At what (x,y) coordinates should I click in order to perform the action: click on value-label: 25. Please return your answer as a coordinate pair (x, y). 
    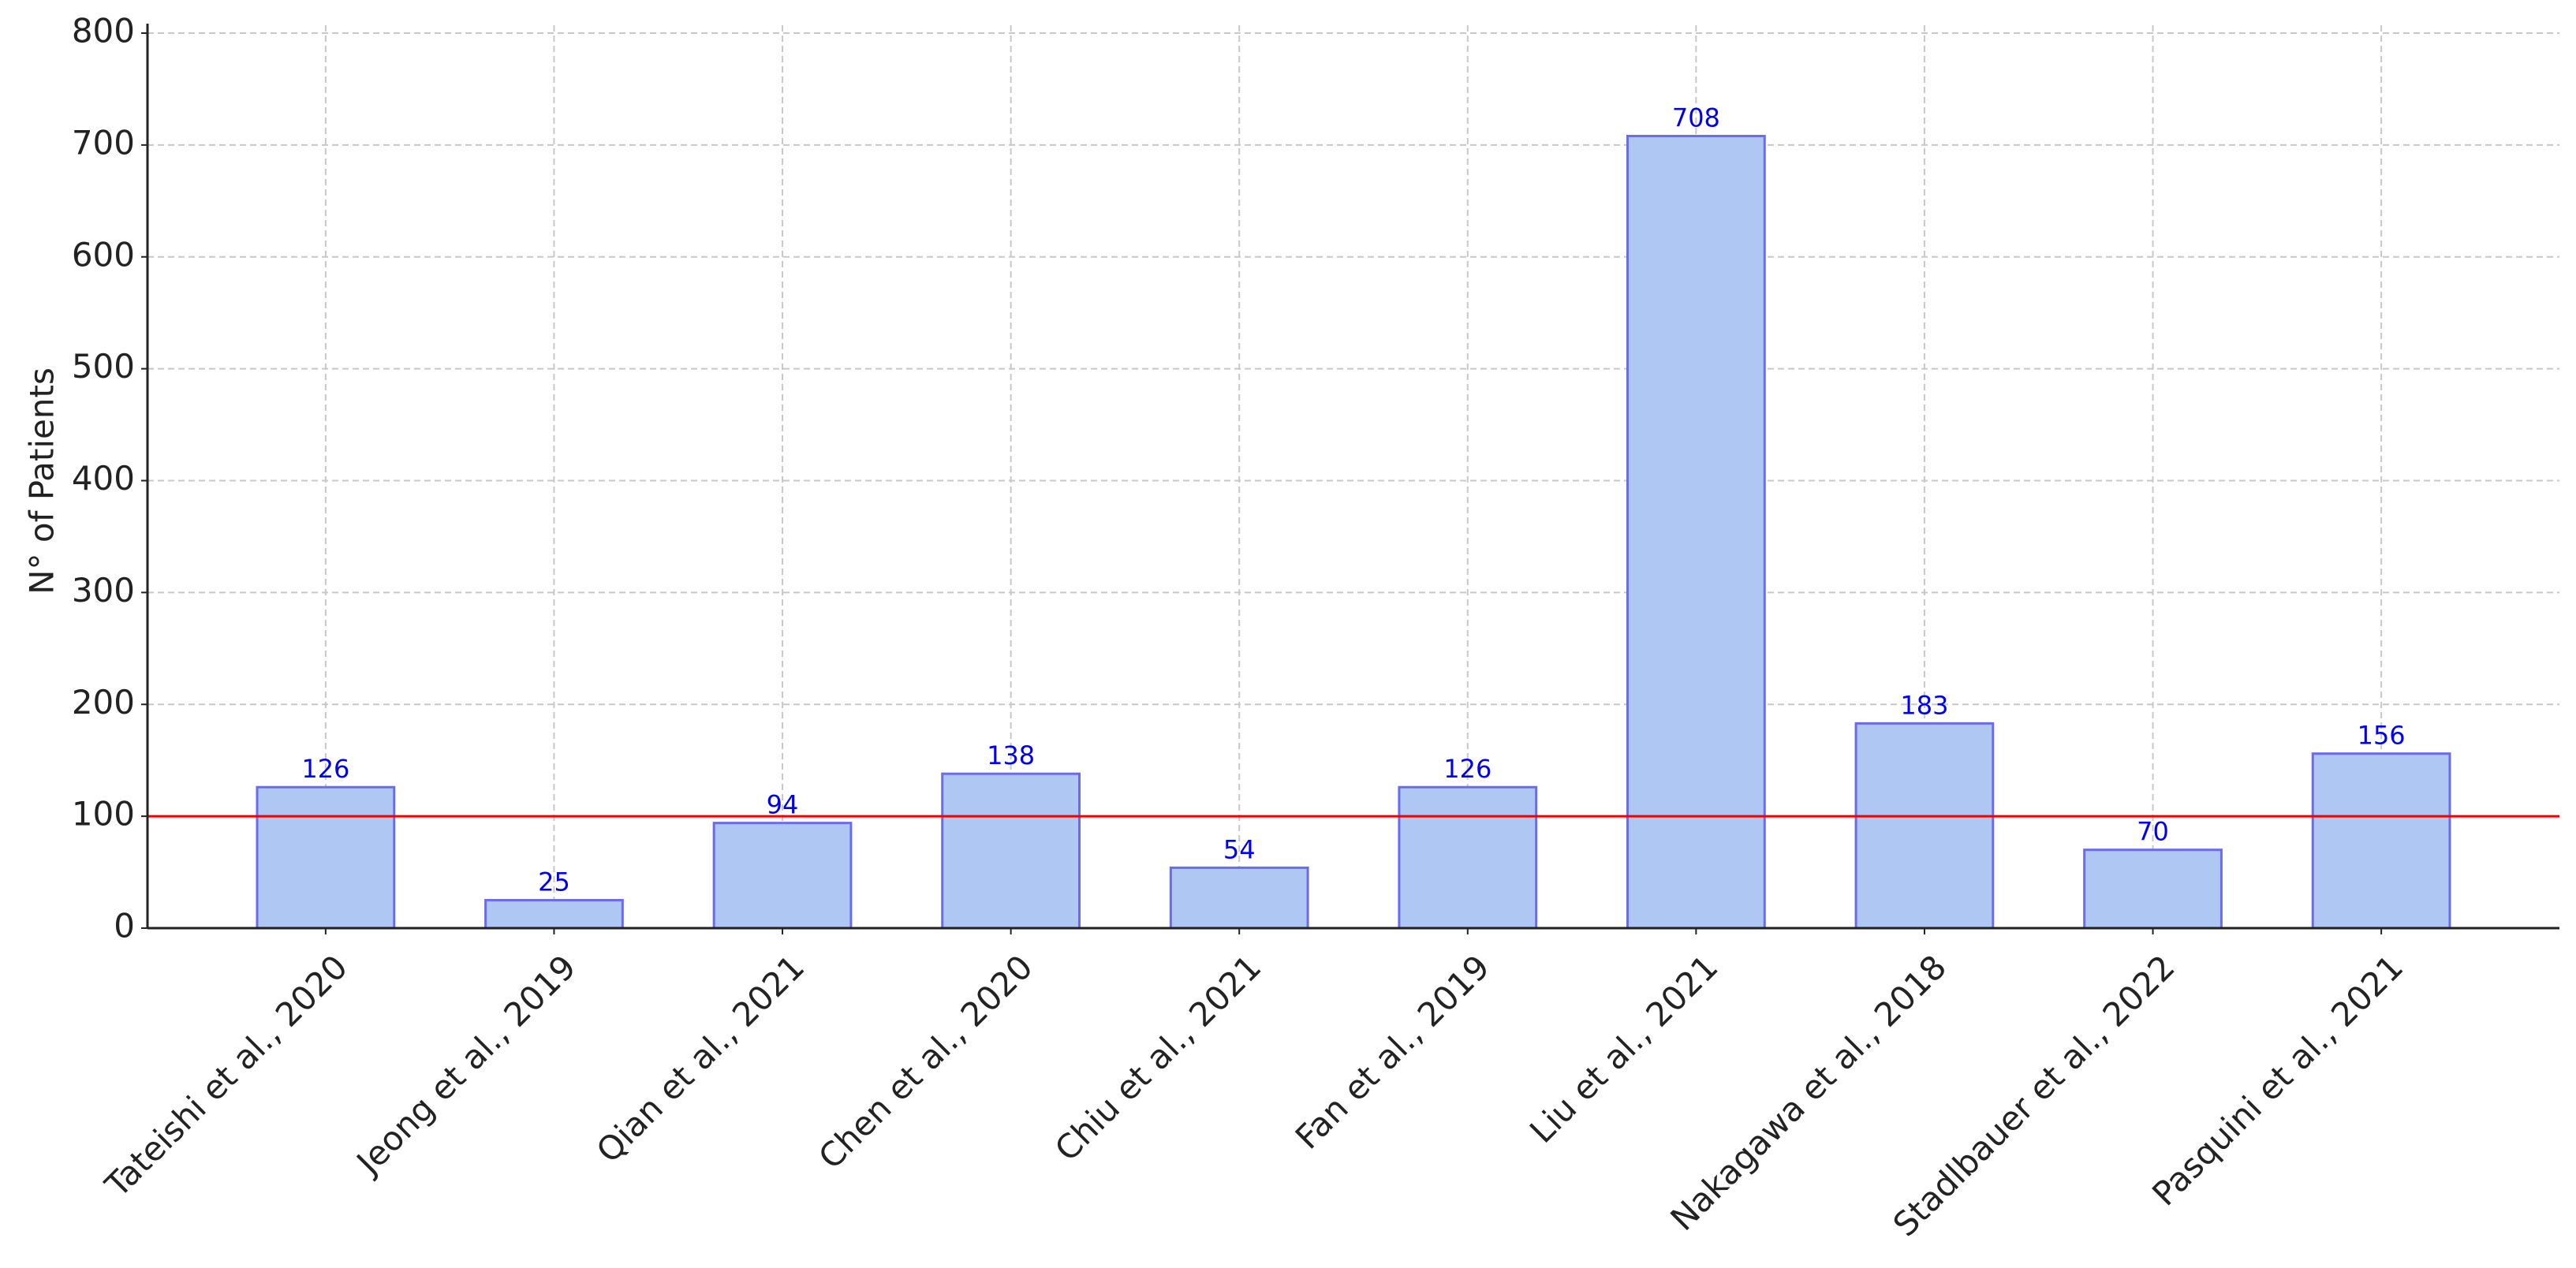
    Looking at the image, I should click on (554, 882).